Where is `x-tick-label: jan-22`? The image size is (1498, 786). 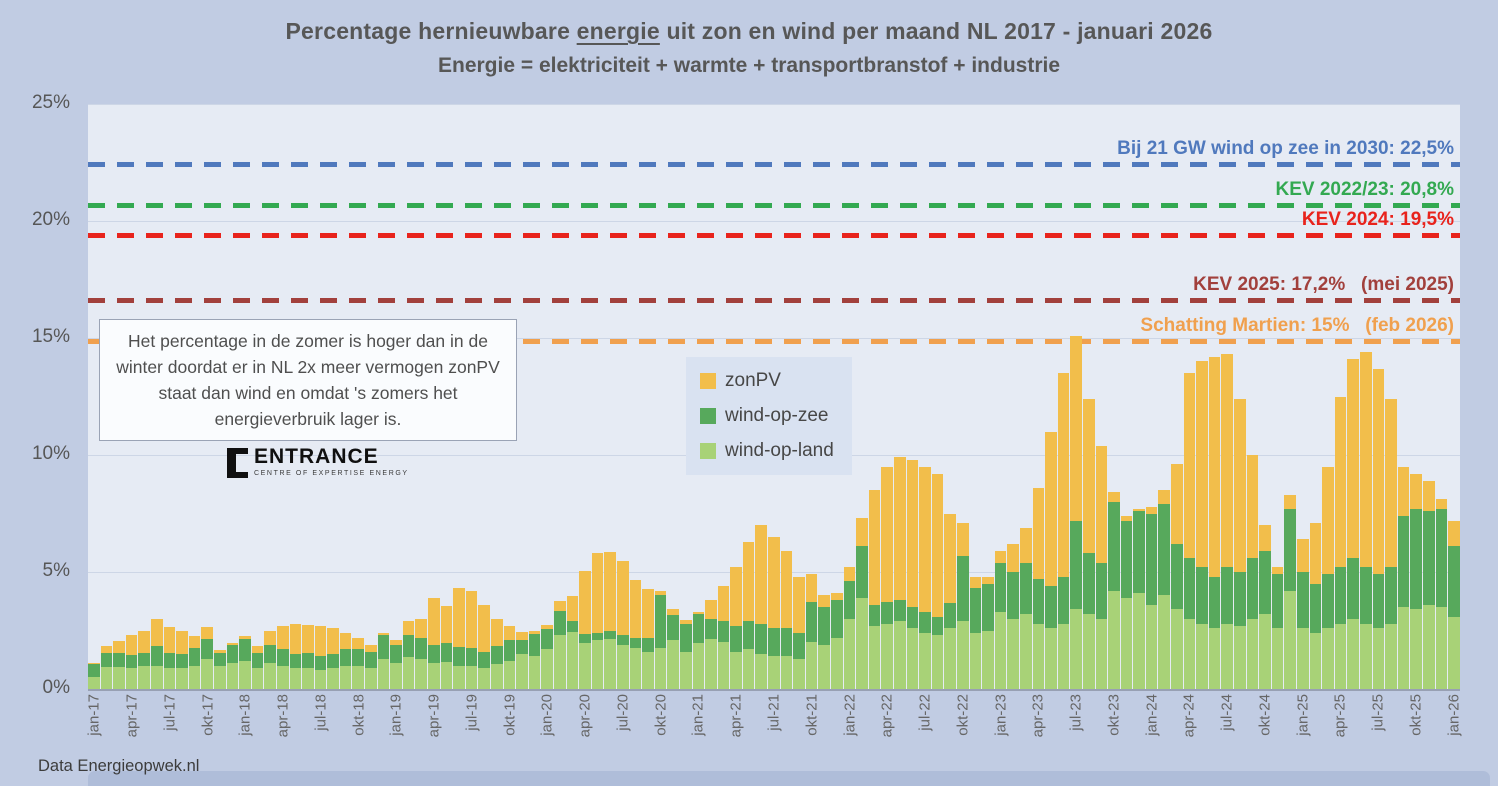 x-tick-label: jan-22 is located at coordinates (850, 715).